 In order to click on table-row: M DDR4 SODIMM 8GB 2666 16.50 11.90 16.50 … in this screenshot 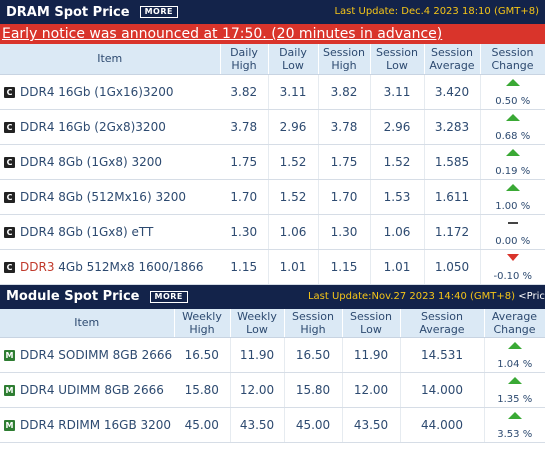, I will do `click(272, 355)`.